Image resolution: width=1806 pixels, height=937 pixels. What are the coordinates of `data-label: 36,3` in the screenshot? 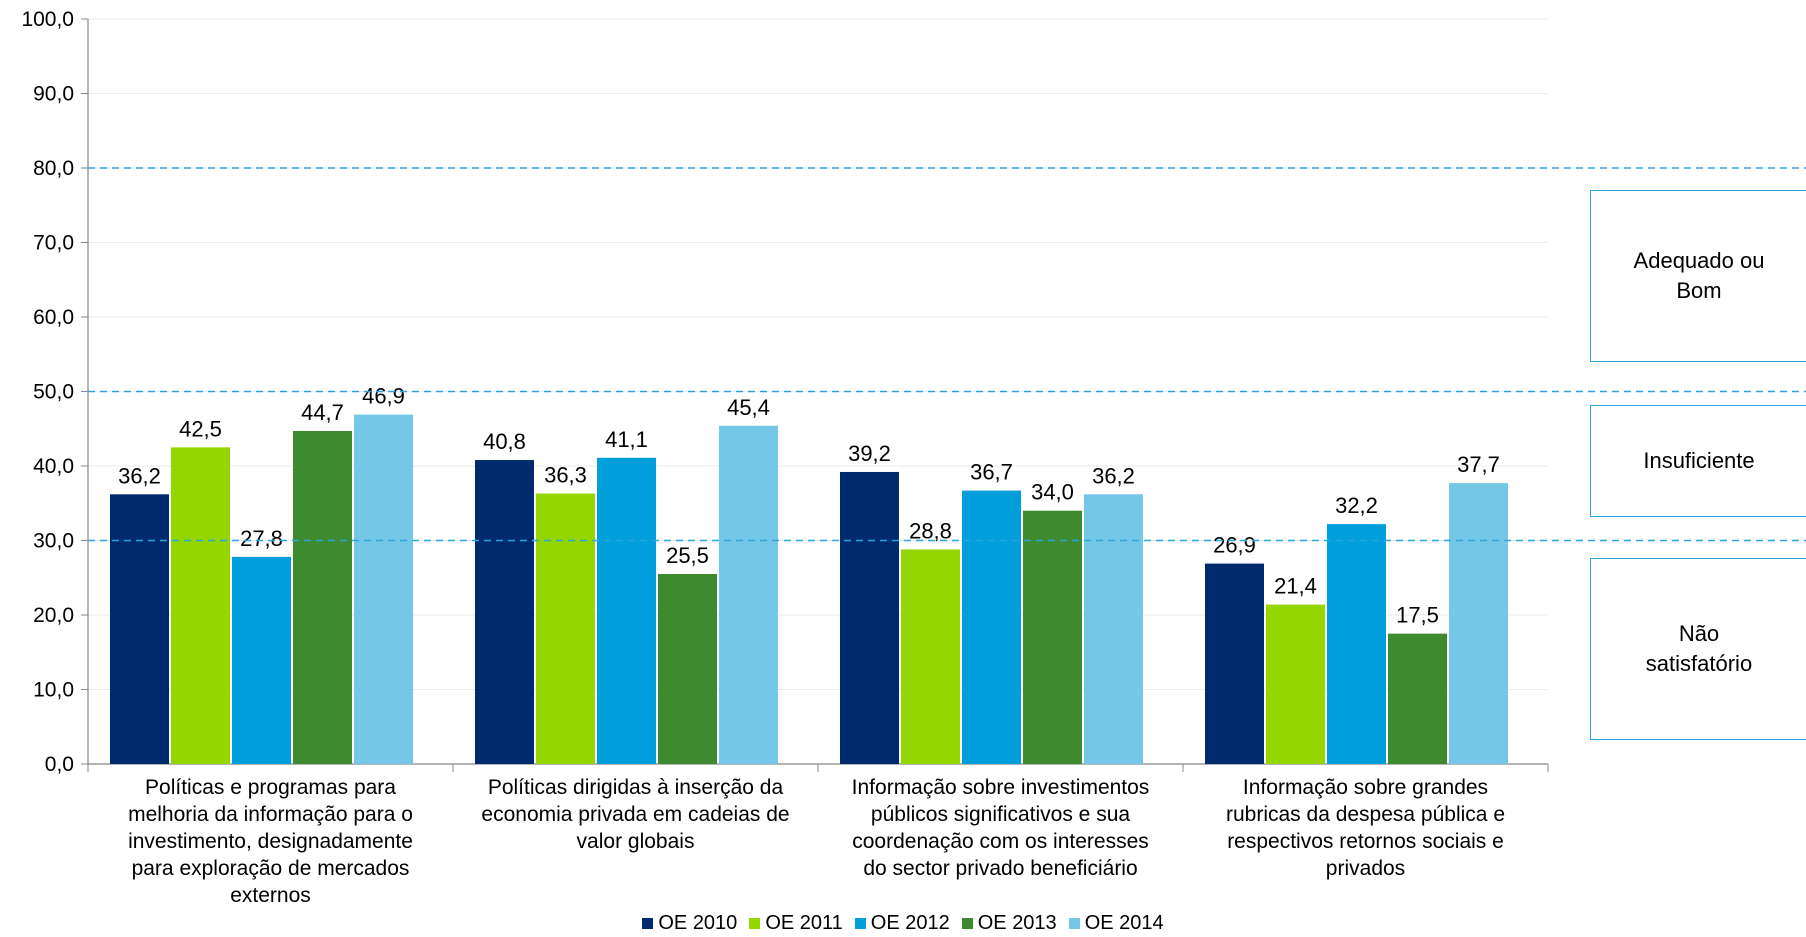 It's located at (565, 475).